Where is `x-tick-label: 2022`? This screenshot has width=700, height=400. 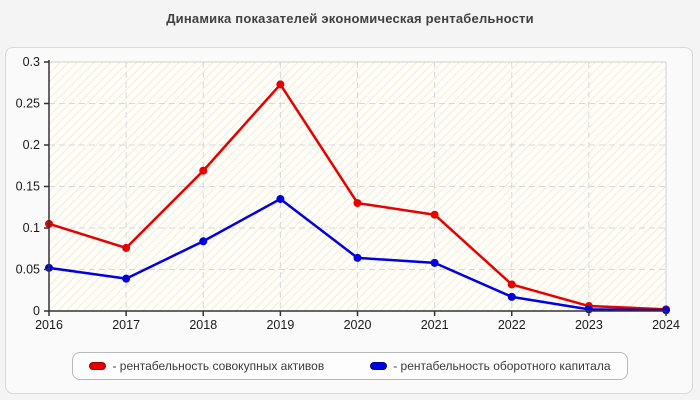 x-tick-label: 2022 is located at coordinates (512, 325).